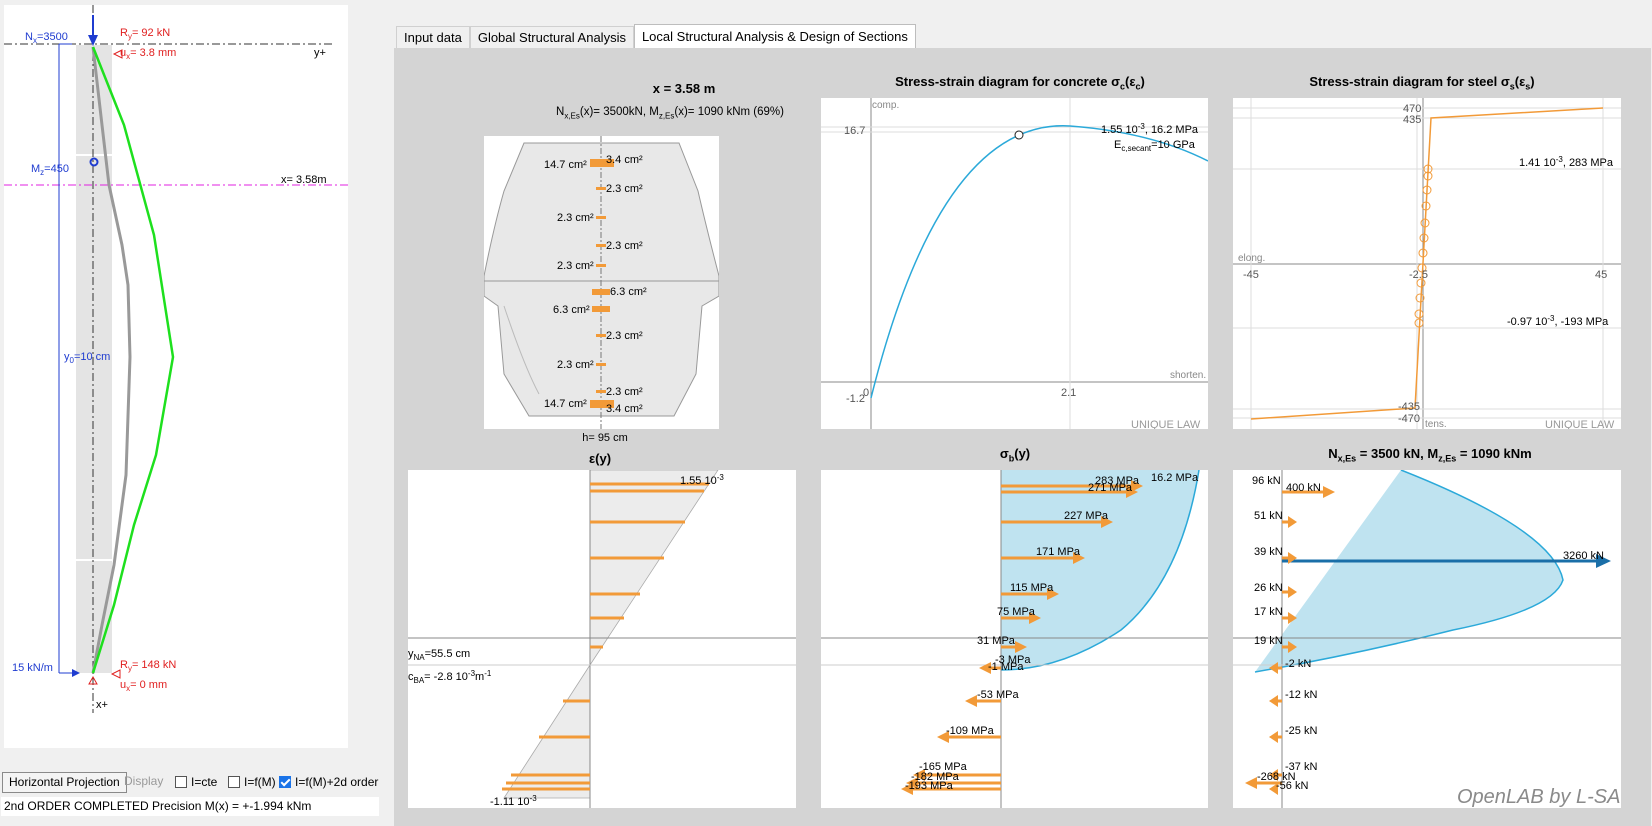 This screenshot has width=1652, height=826. I want to click on checkbox-i-cte: I=cte, so click(196, 782).